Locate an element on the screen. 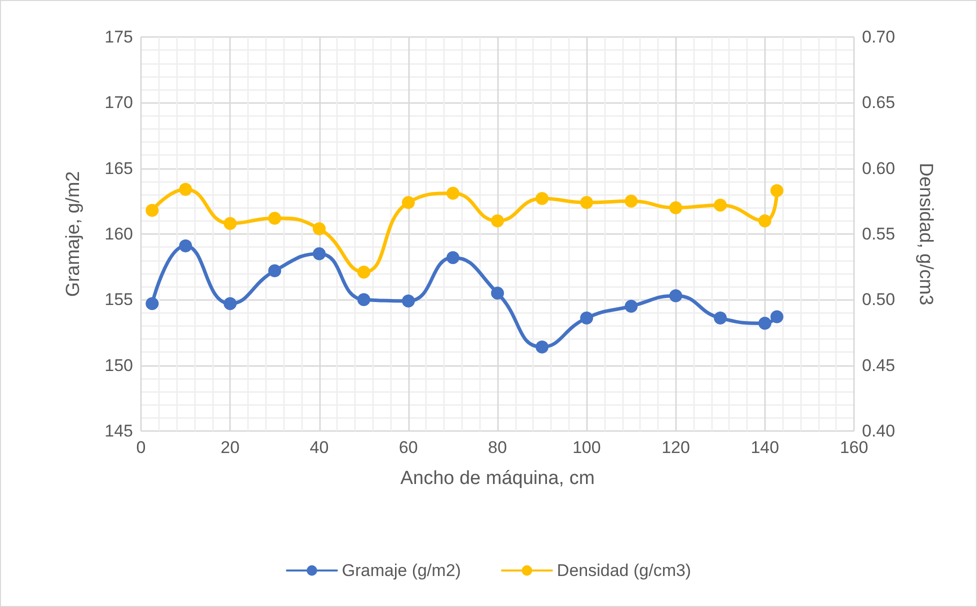  y-tick-label: 170 is located at coordinates (118, 102).